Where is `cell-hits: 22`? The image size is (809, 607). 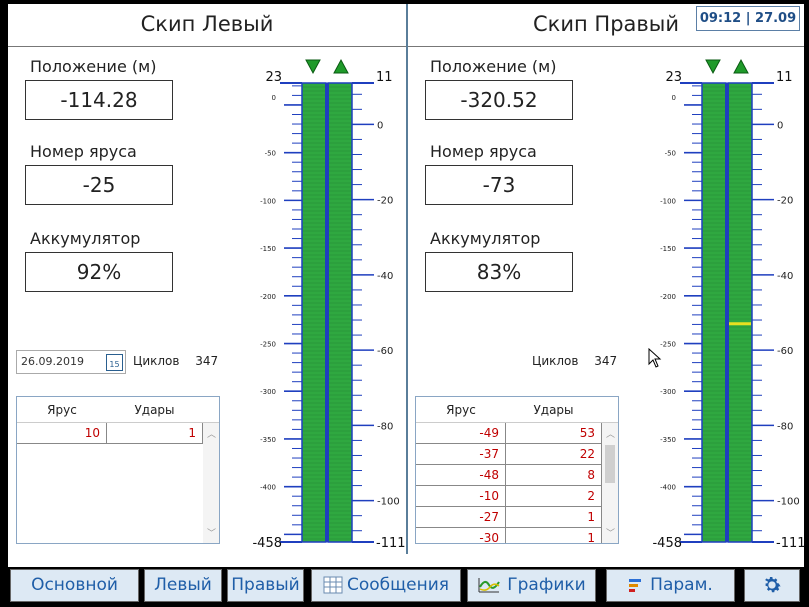 cell-hits: 22 is located at coordinates (554, 454).